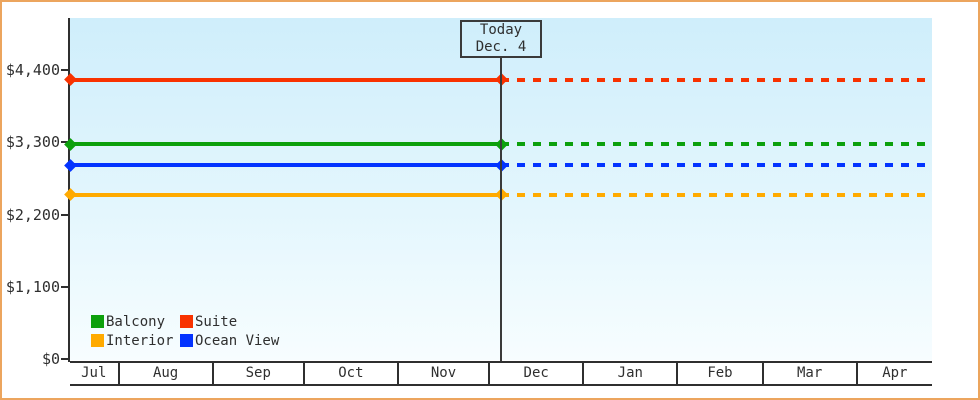  I want to click on month-cell-apr: Apr, so click(895, 373).